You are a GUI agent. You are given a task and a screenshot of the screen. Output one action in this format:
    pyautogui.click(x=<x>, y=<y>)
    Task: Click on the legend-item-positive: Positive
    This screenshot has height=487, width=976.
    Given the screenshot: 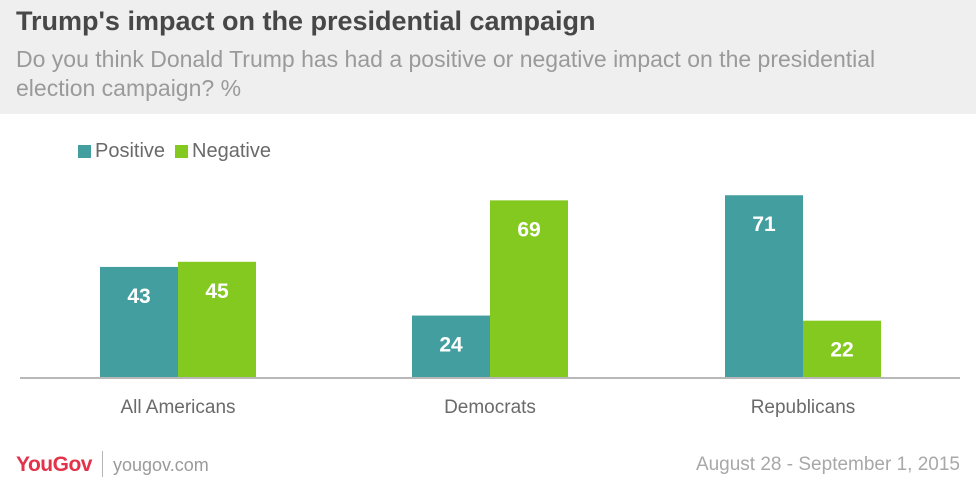 What is the action you would take?
    pyautogui.click(x=121, y=151)
    